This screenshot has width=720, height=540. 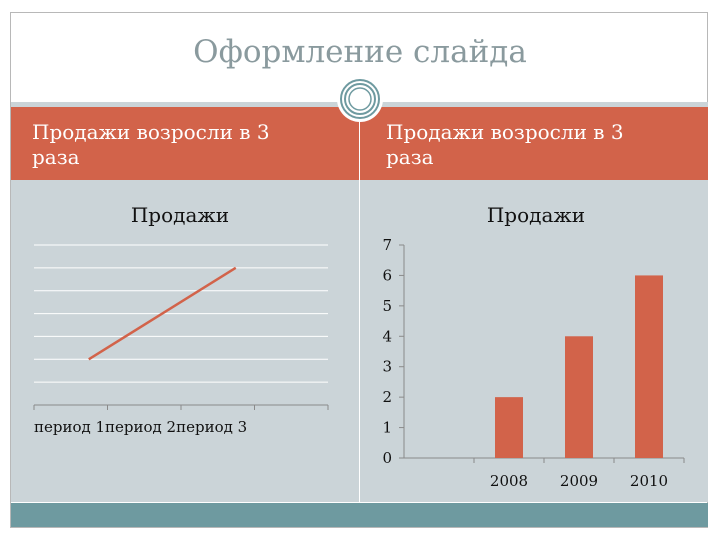 What do you see at coordinates (359, 301) in the screenshot?
I see `column-divider` at bounding box center [359, 301].